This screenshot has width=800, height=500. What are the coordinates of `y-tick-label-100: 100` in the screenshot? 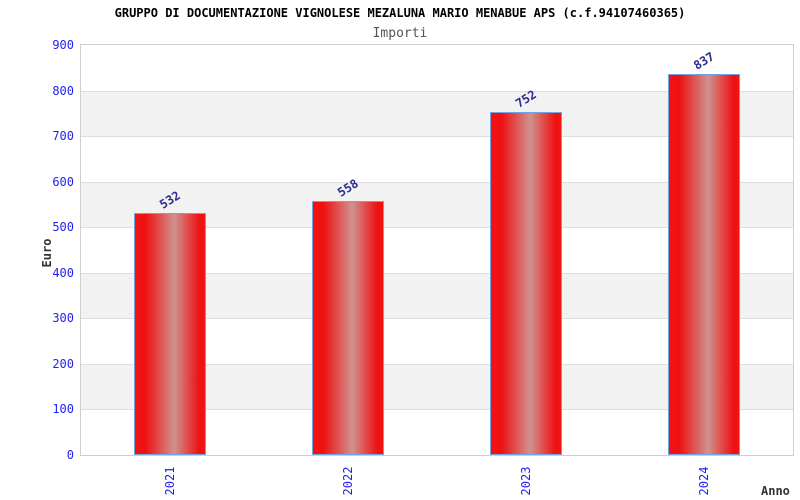 It's located at (63, 409).